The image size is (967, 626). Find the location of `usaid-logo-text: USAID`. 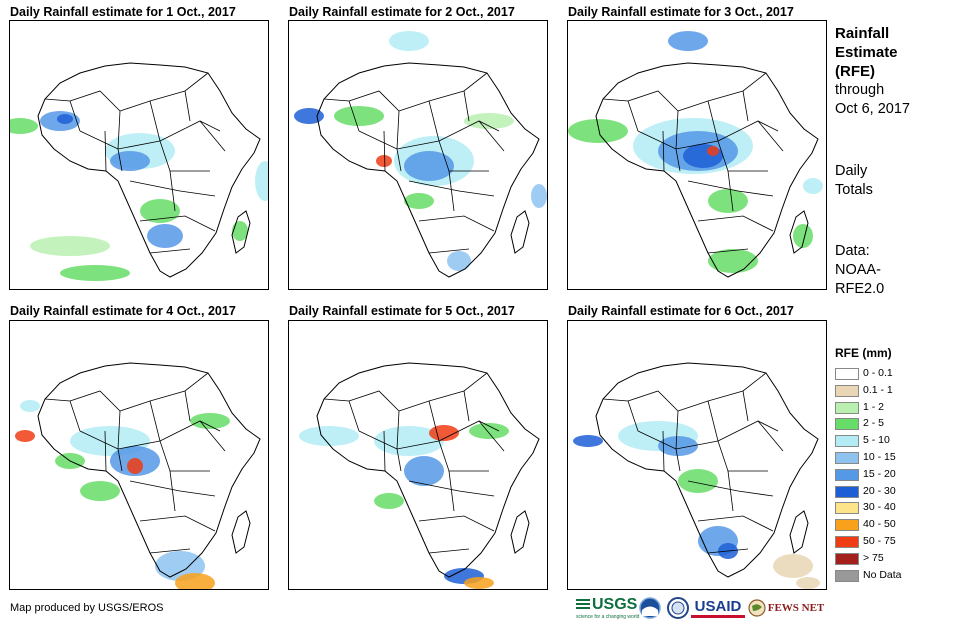

usaid-logo-text: USAID is located at coordinates (718, 606).